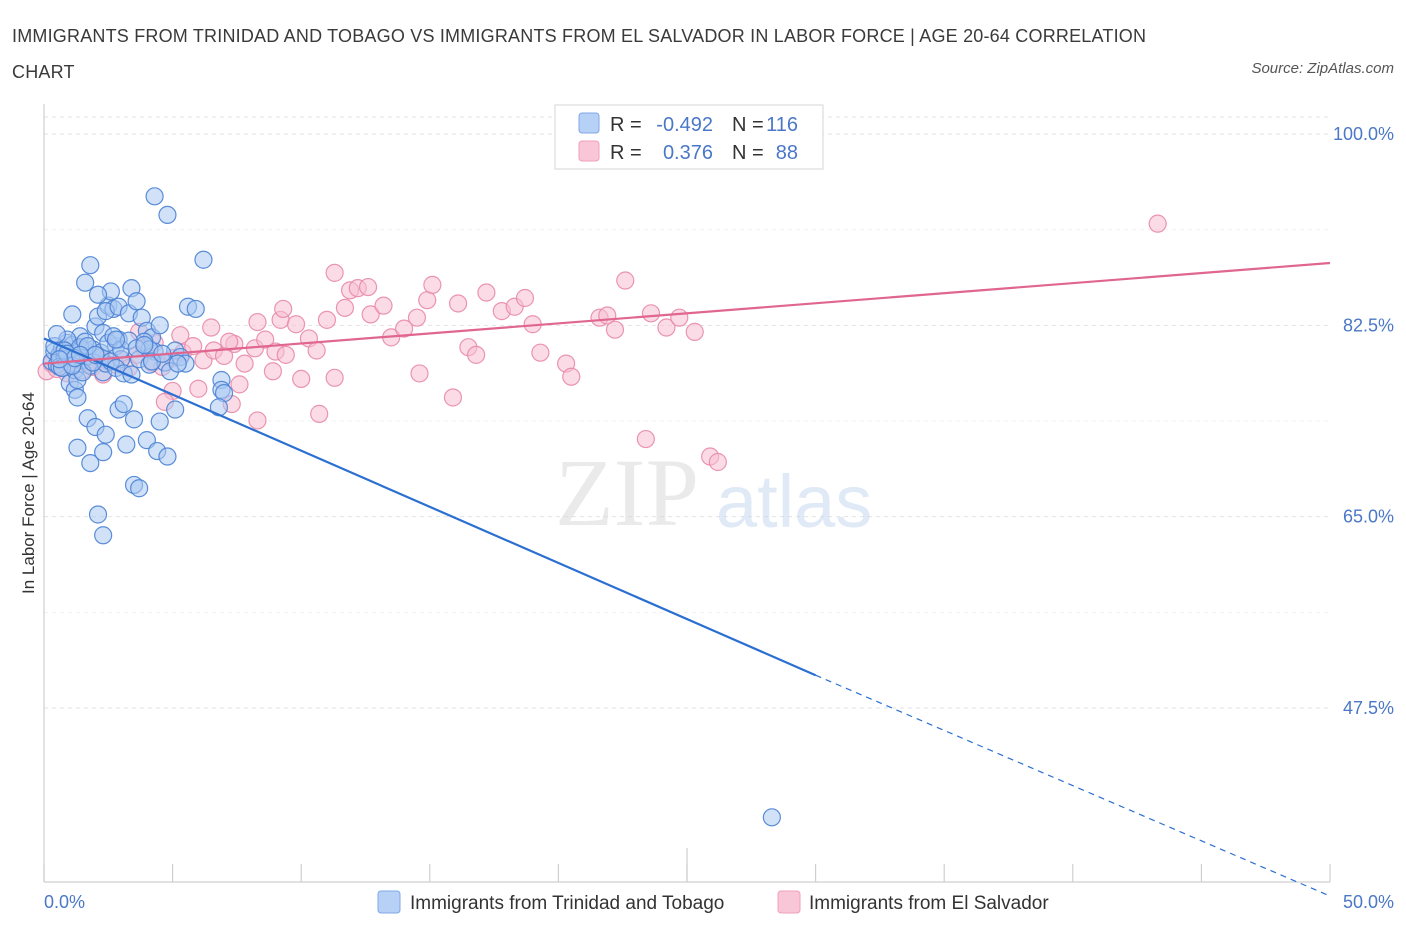 This screenshot has width=1406, height=930. What do you see at coordinates (684, 125) in the screenshot?
I see `legend-r-value-1: -0.492` at bounding box center [684, 125].